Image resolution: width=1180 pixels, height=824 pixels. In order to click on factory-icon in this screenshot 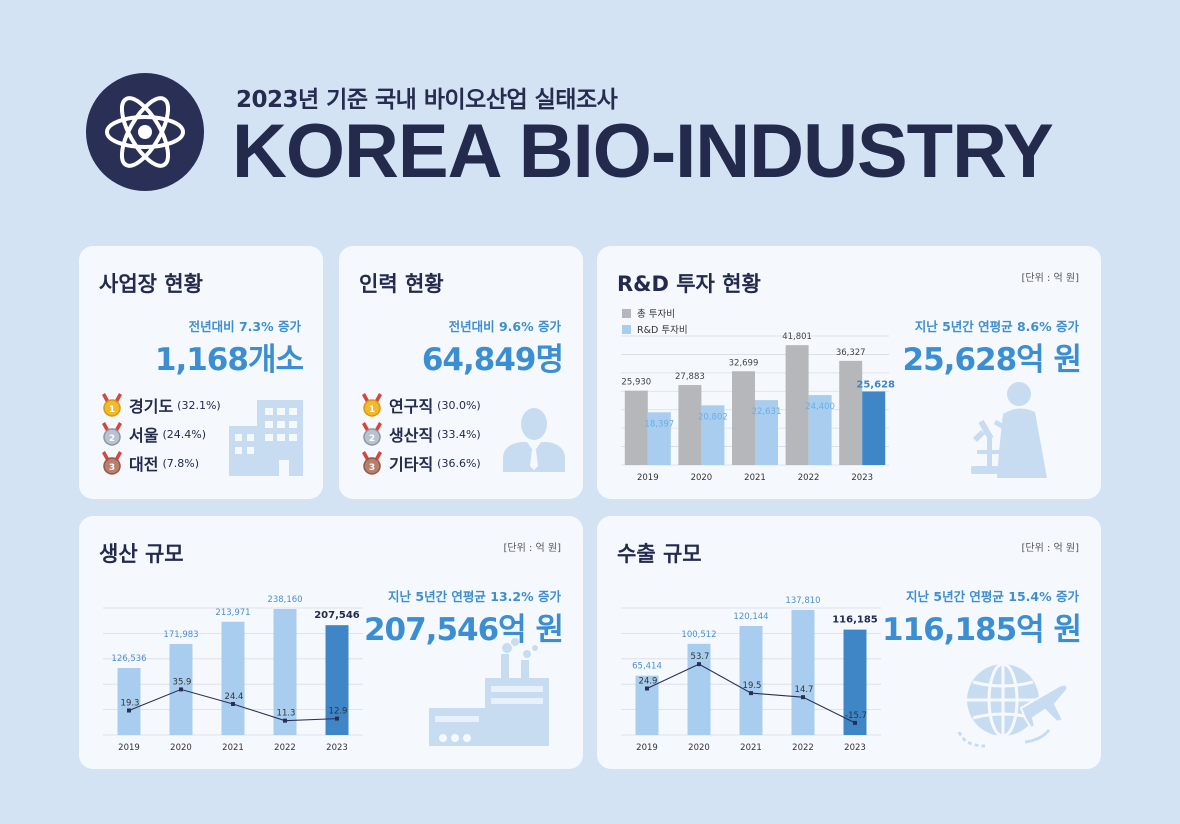, I will do `click(489, 692)`.